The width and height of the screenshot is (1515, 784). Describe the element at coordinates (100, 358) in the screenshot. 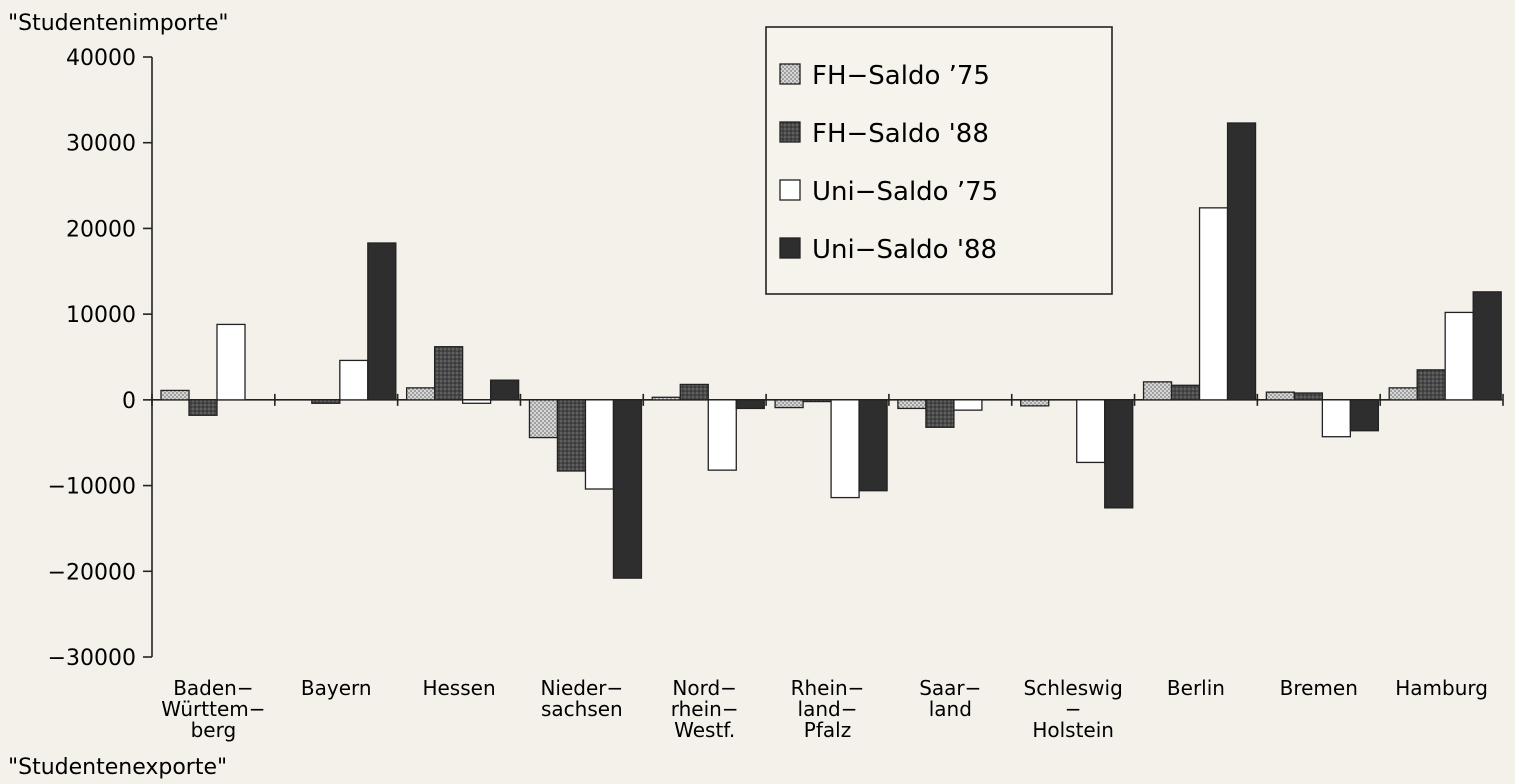

I see `y-axis: 40000 30000 20000 10000 0 −10000 −20000 −30000` at that location.